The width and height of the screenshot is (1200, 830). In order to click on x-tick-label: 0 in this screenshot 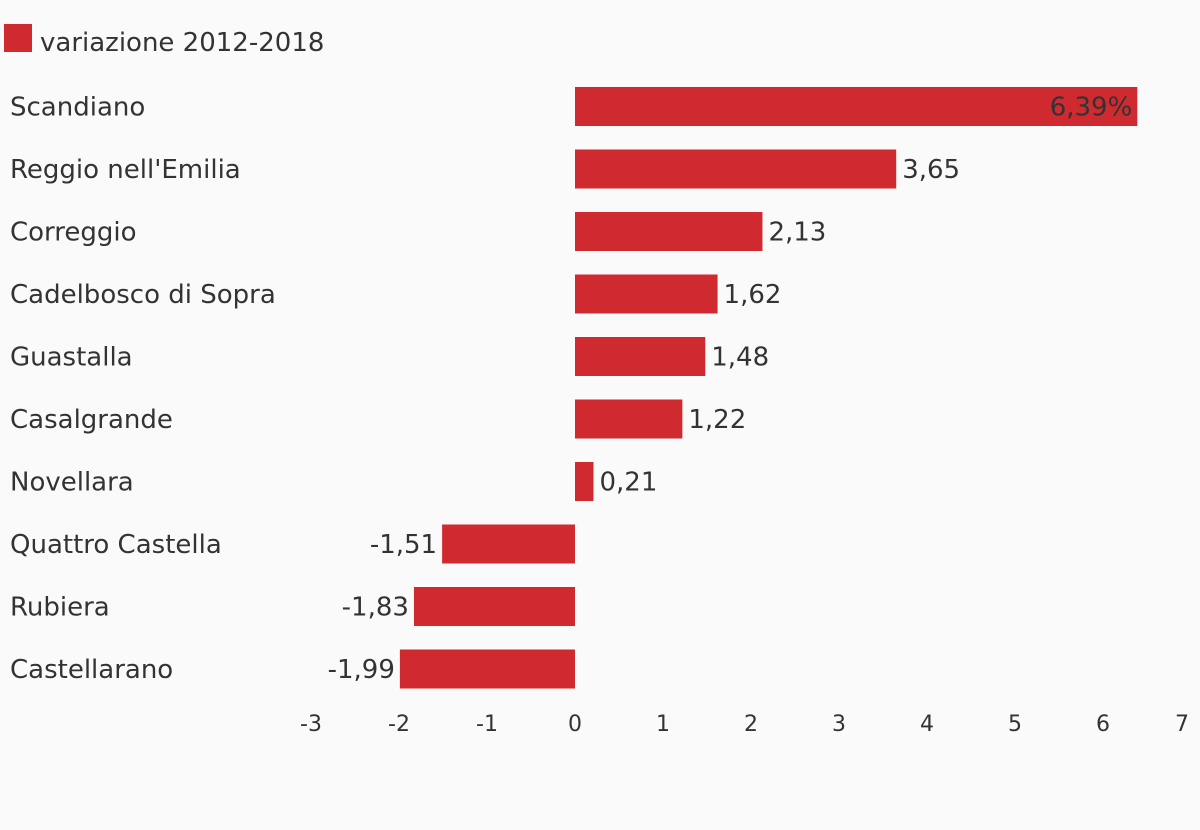, I will do `click(575, 724)`.